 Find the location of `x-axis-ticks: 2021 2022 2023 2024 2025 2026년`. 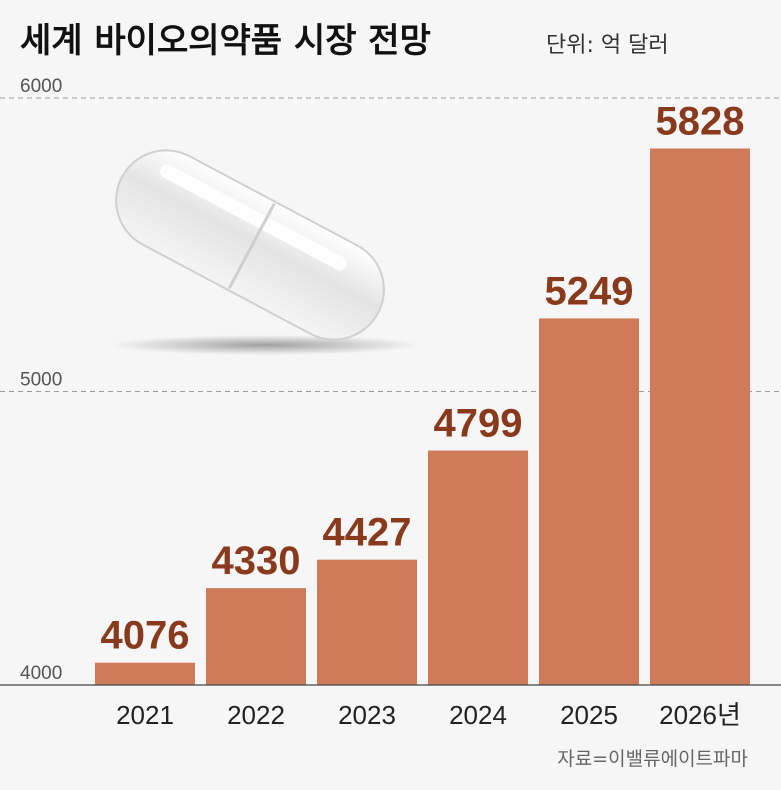

x-axis-ticks: 2021 2022 2023 2024 2025 2026년 is located at coordinates (428, 715).